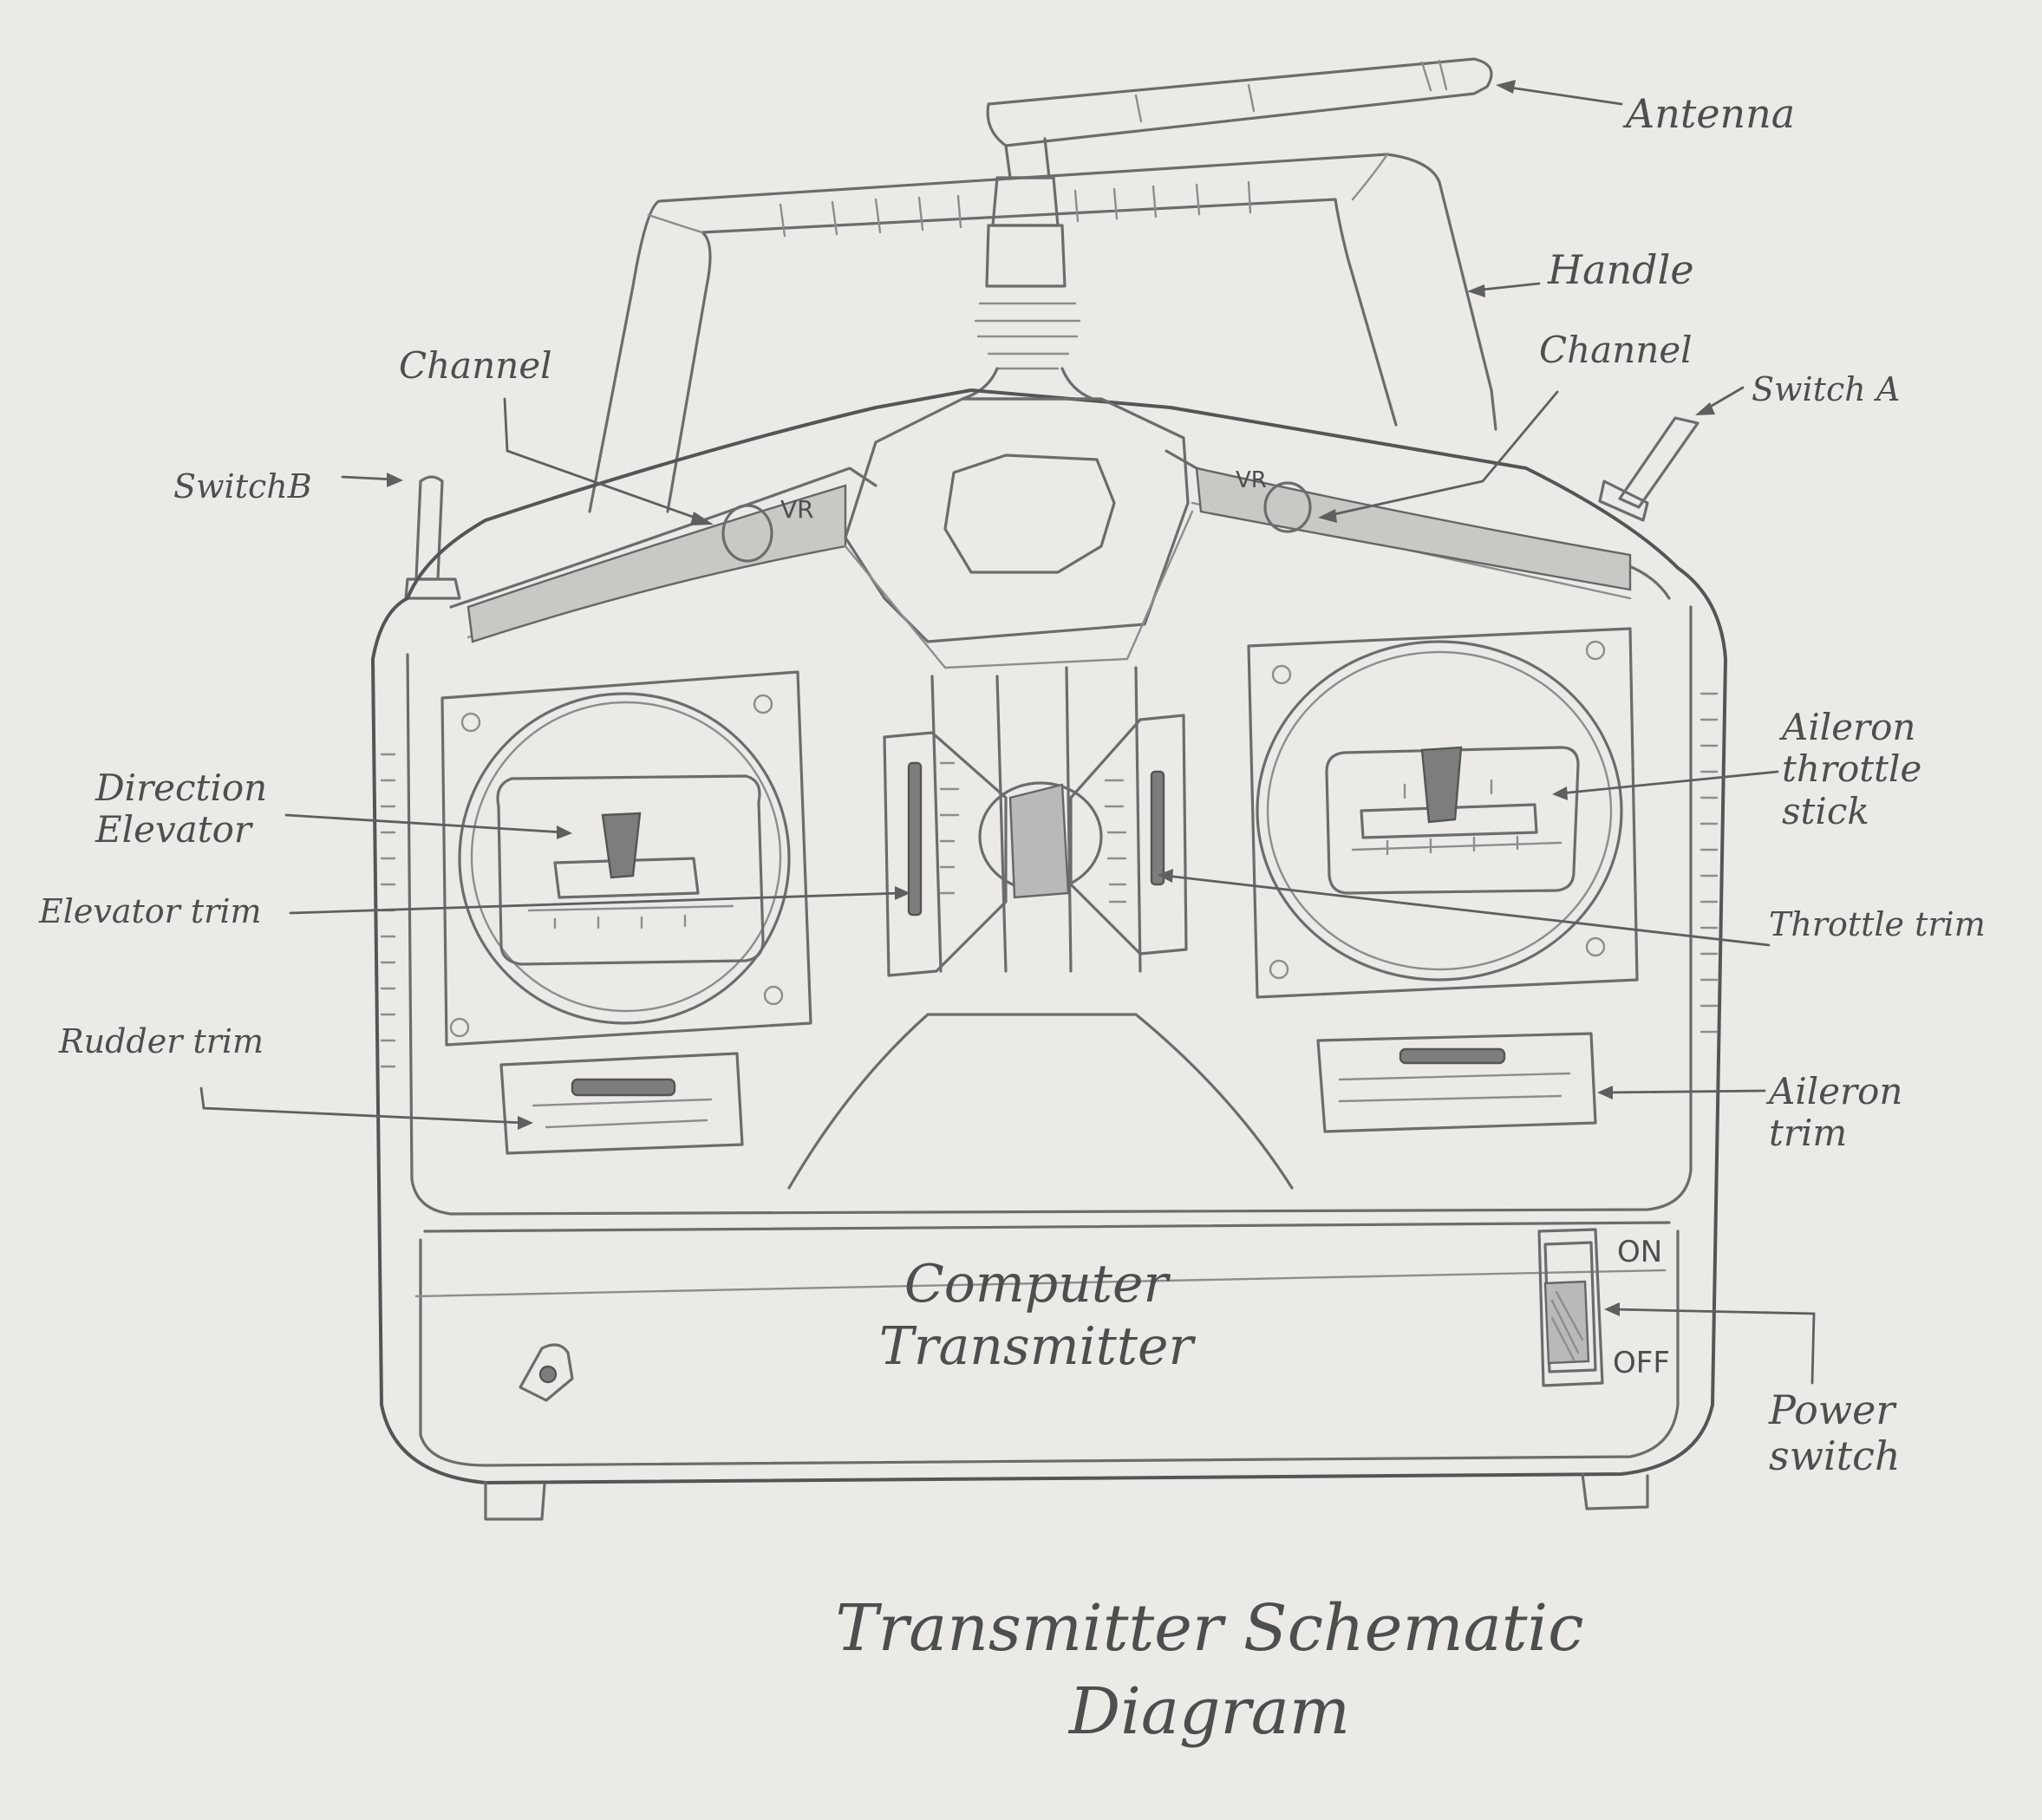 This screenshot has width=2042, height=1820. Describe the element at coordinates (1036, 1315) in the screenshot. I see `device-label: Computer Transmitter` at that location.